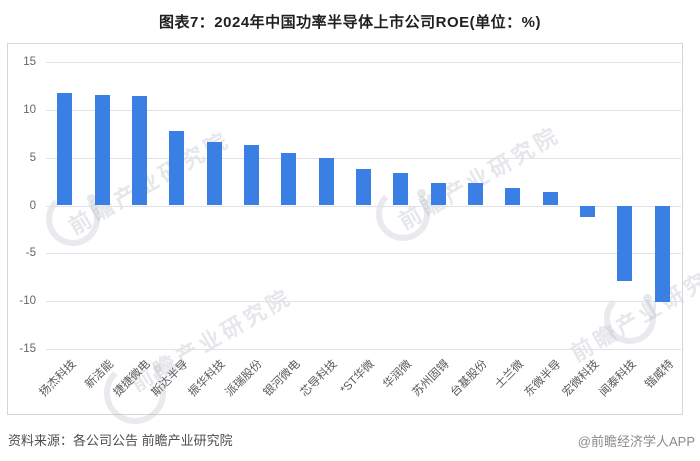 This screenshot has width=700, height=461. I want to click on bar-*ST华微, so click(363, 187).